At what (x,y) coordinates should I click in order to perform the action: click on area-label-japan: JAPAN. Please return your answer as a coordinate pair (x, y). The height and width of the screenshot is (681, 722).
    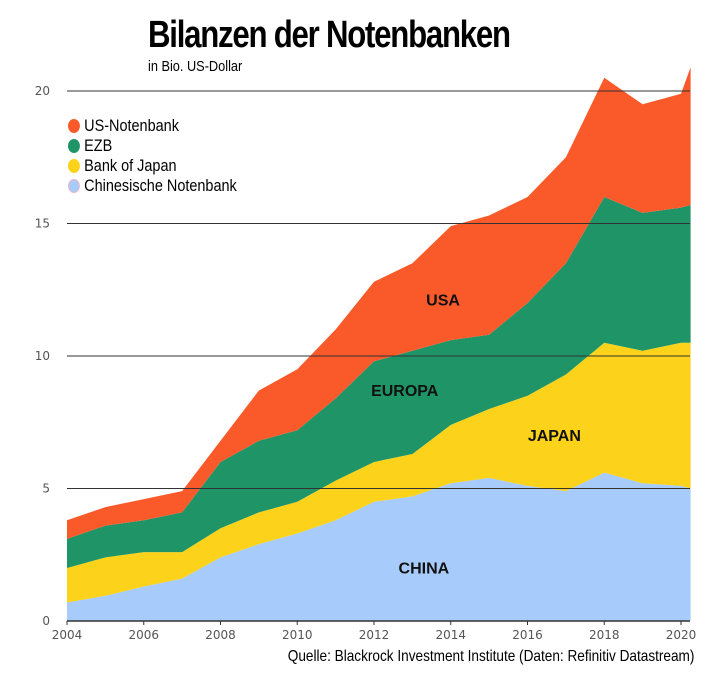
    Looking at the image, I should click on (554, 436).